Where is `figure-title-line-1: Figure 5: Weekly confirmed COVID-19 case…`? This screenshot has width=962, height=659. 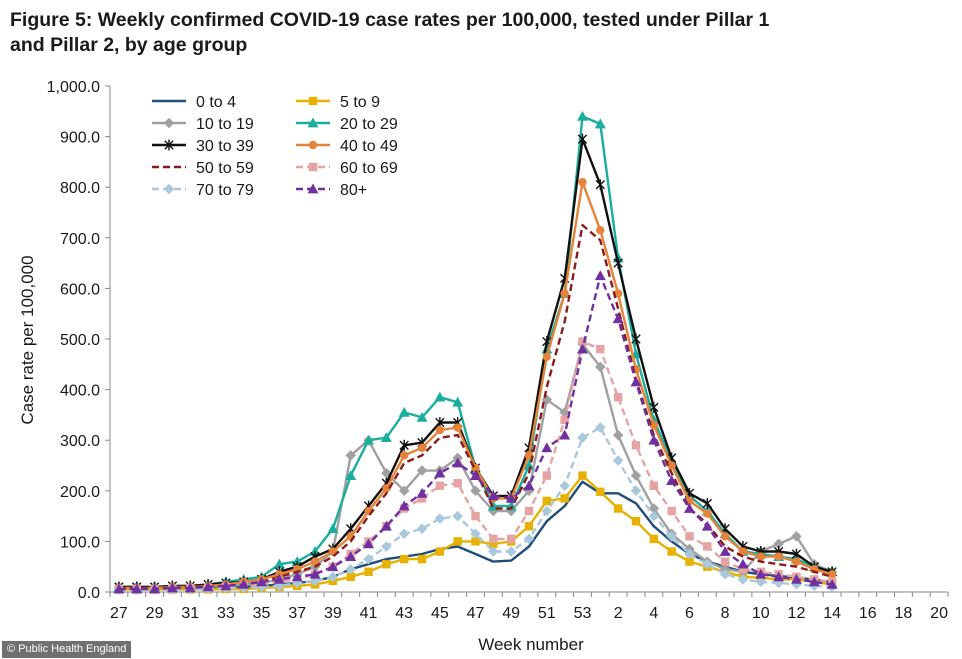 figure-title-line-1: Figure 5: Weekly confirmed COVID-19 case… is located at coordinates (390, 20).